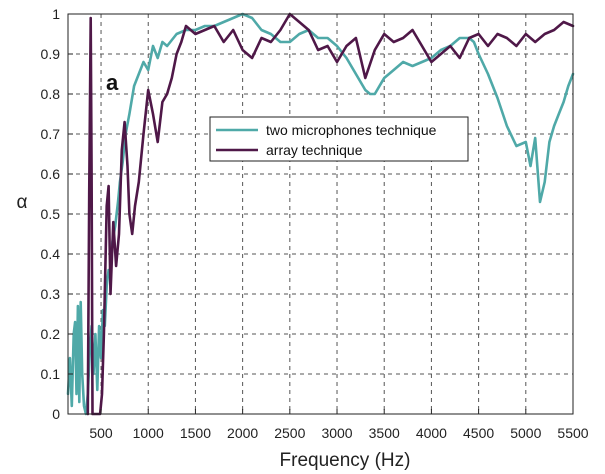 Image resolution: width=605 pixels, height=474 pixels. What do you see at coordinates (56, 414) in the screenshot?
I see `y-tick-label: 0` at bounding box center [56, 414].